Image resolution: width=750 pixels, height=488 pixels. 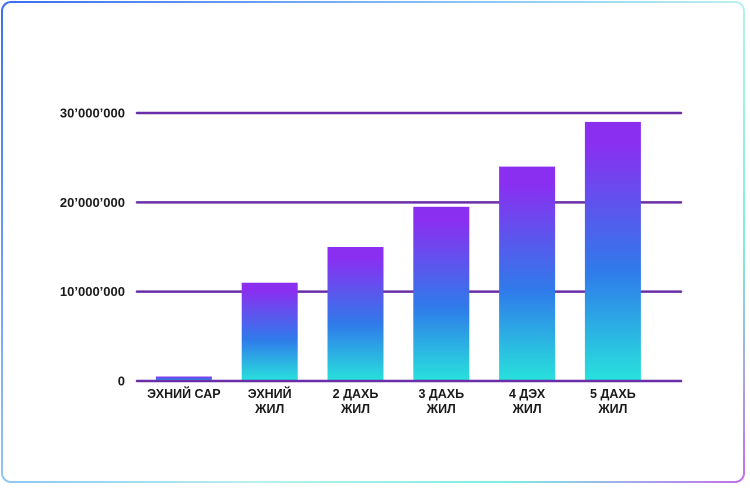 I want to click on x-tick-label: 3 ДАХЬ, so click(x=441, y=394).